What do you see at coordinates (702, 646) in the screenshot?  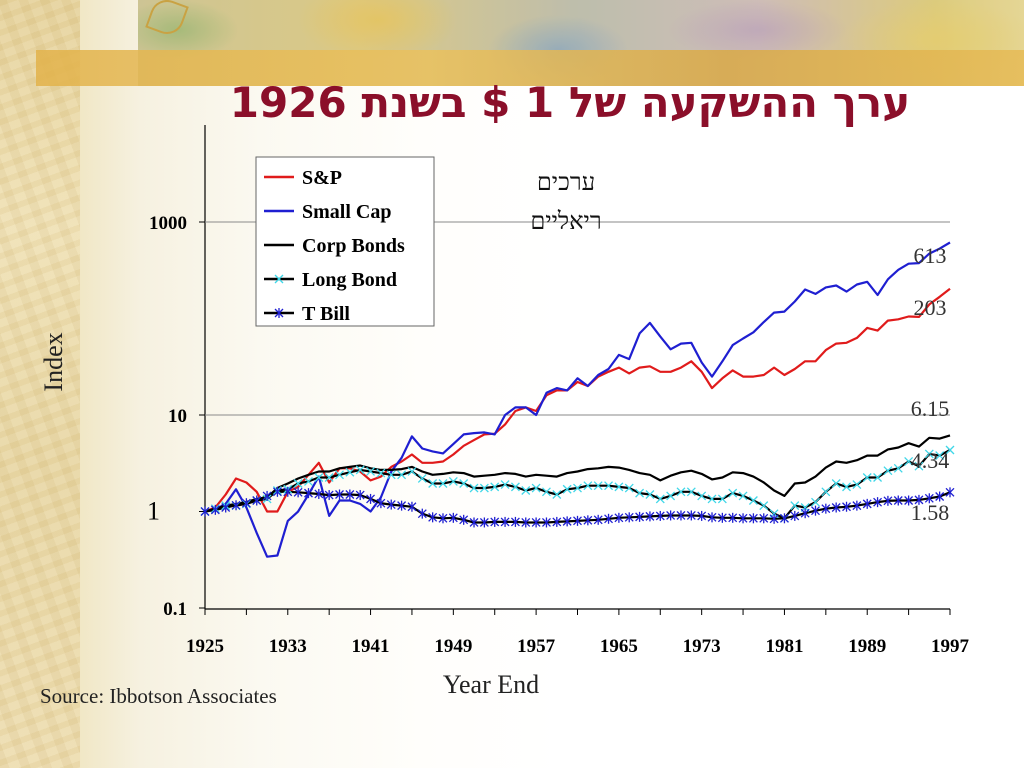 I see `x-tick-label: 1973` at bounding box center [702, 646].